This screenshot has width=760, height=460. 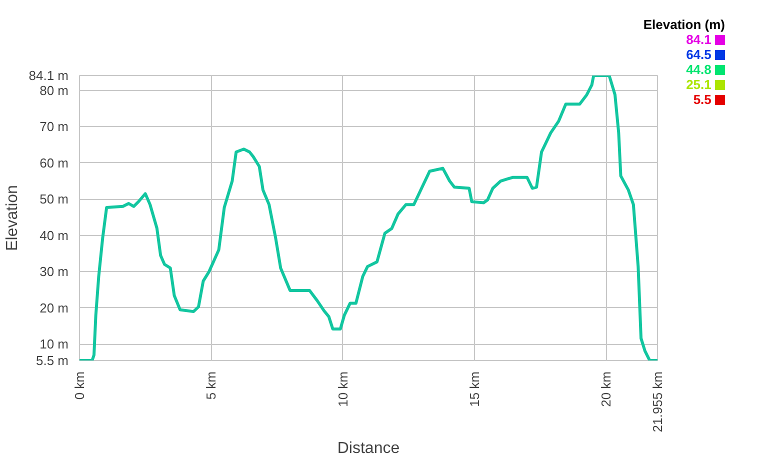 What do you see at coordinates (683, 24) in the screenshot?
I see `legend-title: Elevation (m)` at bounding box center [683, 24].